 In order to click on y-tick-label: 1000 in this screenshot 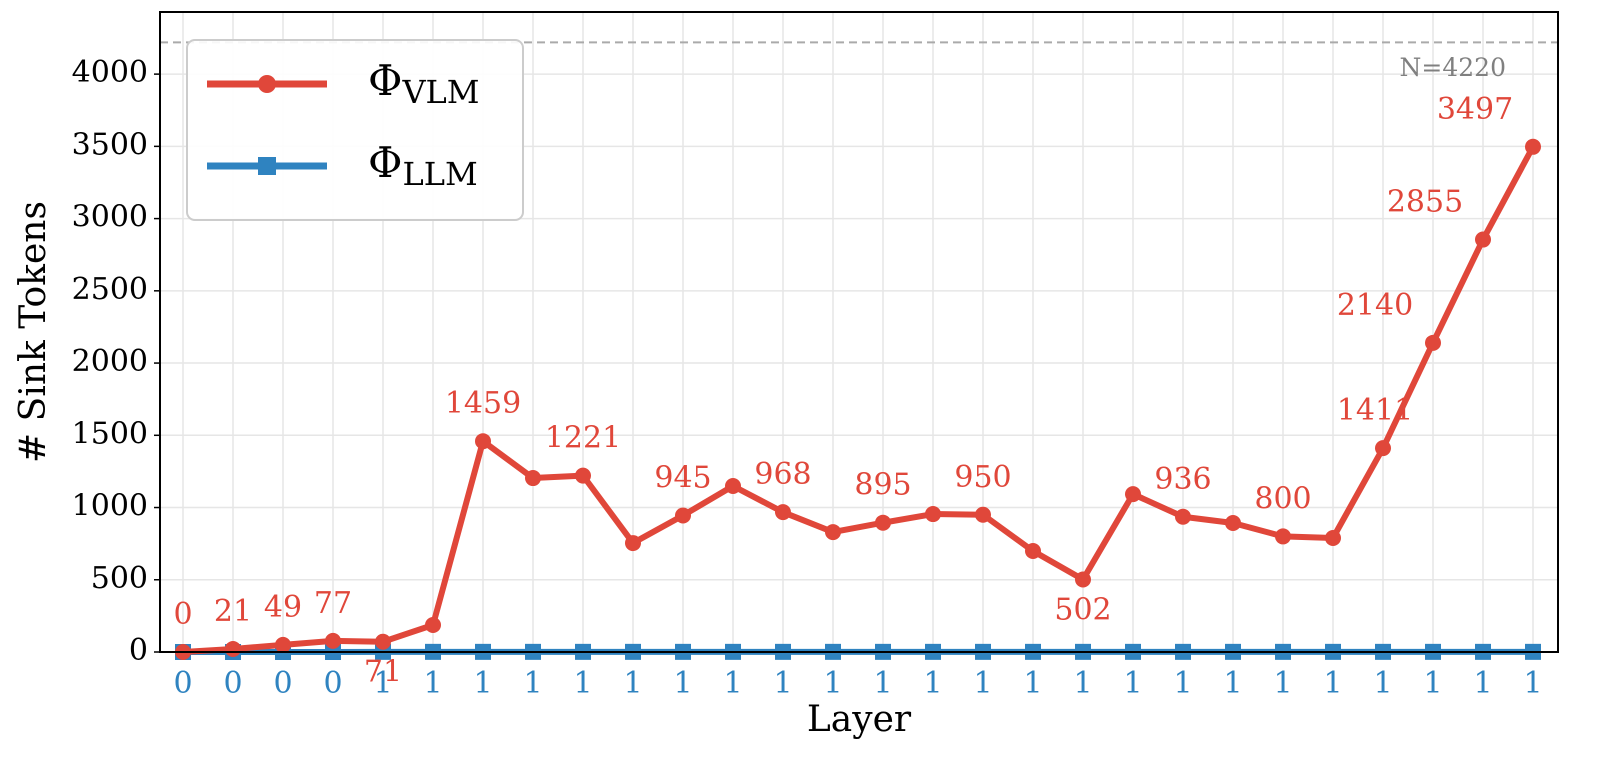, I will do `click(110, 506)`.